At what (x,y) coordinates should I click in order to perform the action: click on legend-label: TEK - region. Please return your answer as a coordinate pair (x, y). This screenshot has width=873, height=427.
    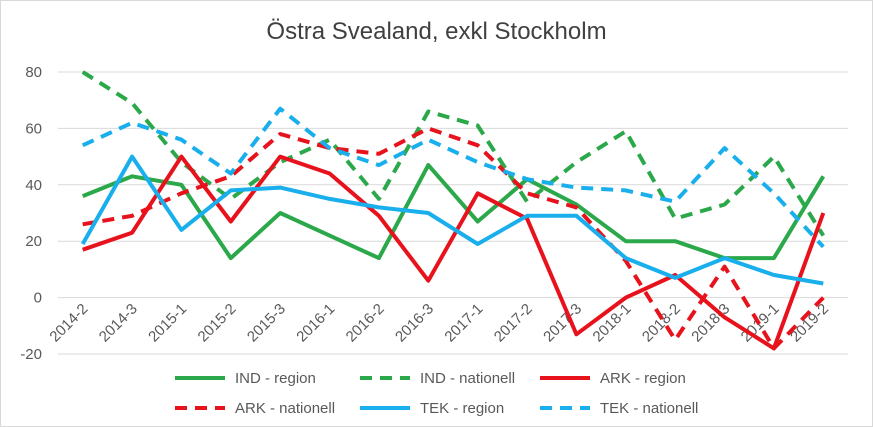
    Looking at the image, I should click on (462, 408).